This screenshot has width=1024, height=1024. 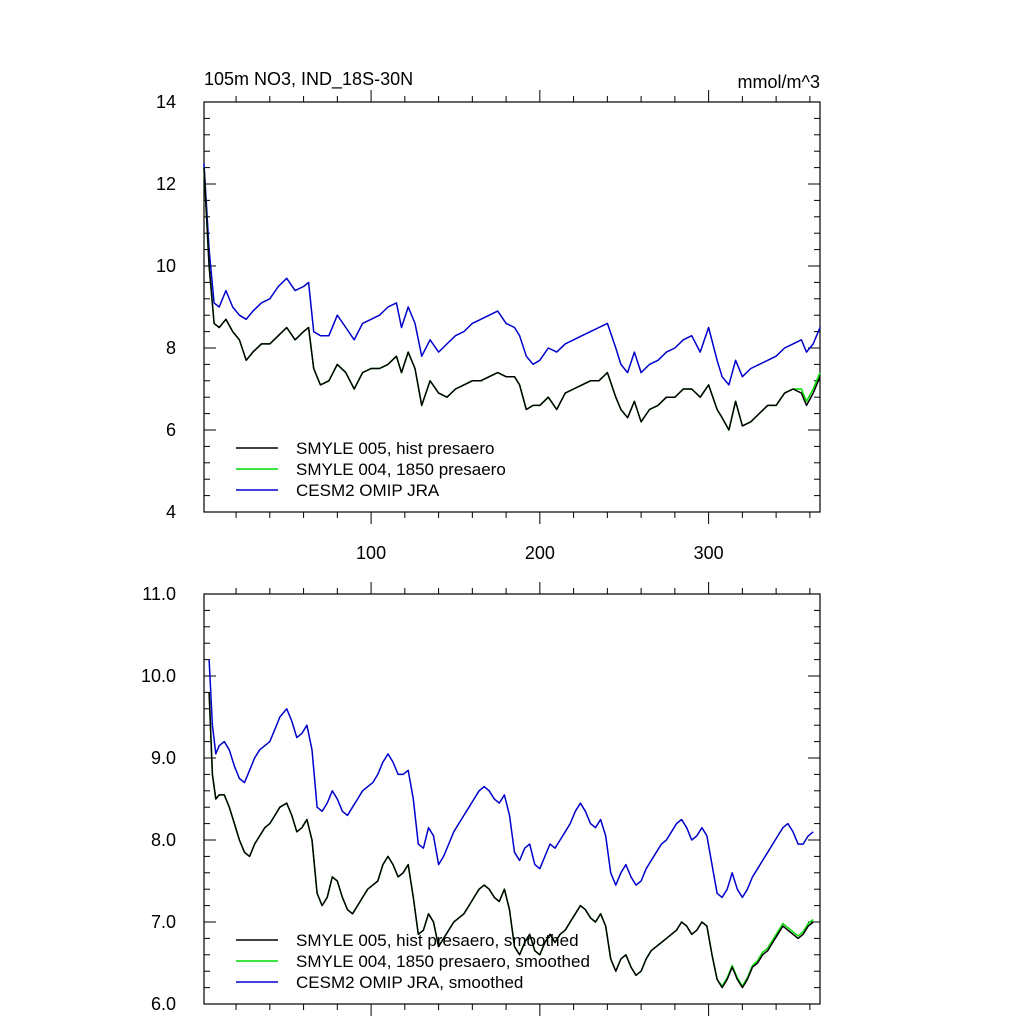 I want to click on y-tick-label: 8.0, so click(x=163, y=840).